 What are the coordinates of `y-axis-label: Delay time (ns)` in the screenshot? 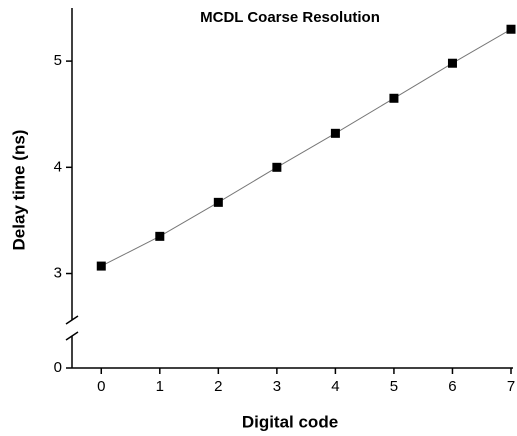 It's located at (18, 190).